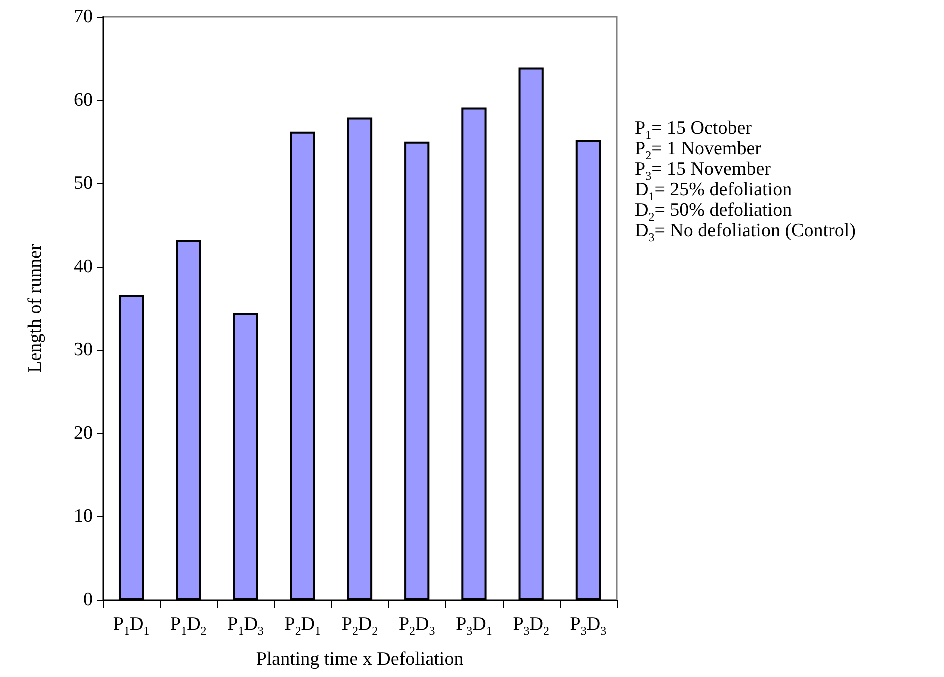 Image resolution: width=944 pixels, height=677 pixels. What do you see at coordinates (35, 308) in the screenshot?
I see `y-axis-title: Length of runner` at bounding box center [35, 308].